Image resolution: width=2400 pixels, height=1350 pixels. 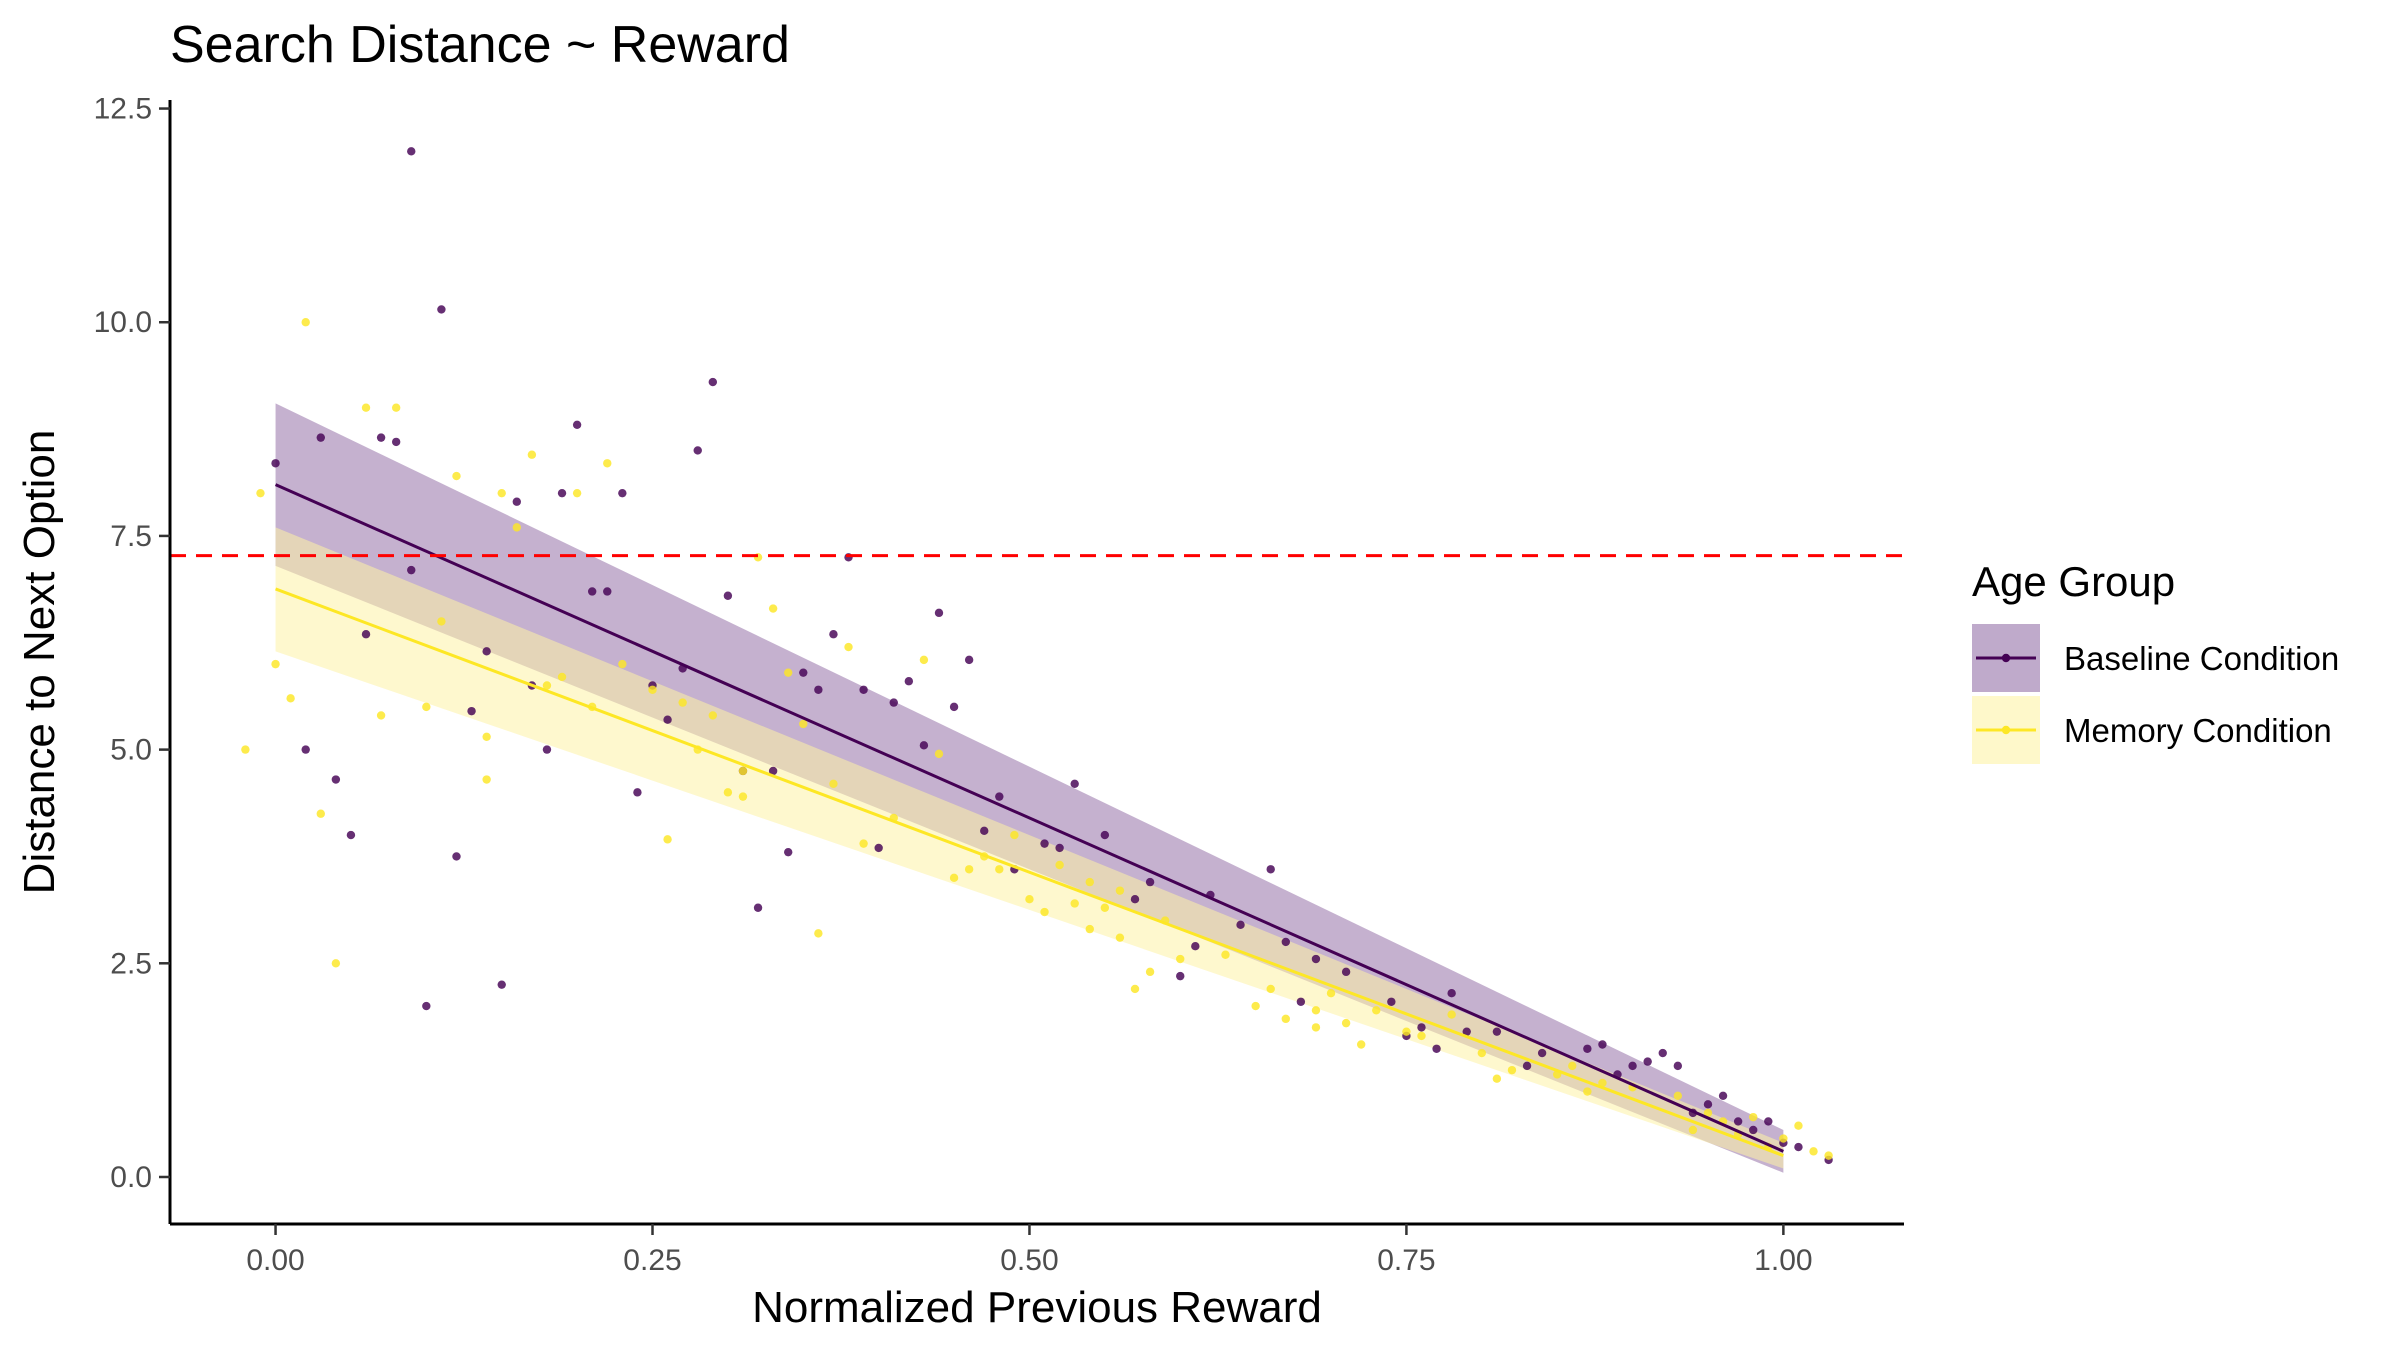 I want to click on y-tick-label-3: 7.5, so click(x=131, y=536).